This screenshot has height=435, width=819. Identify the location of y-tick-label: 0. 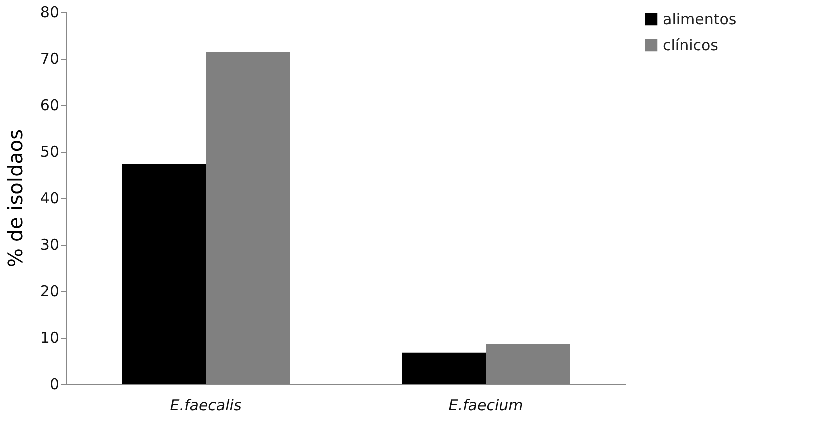
(55, 385).